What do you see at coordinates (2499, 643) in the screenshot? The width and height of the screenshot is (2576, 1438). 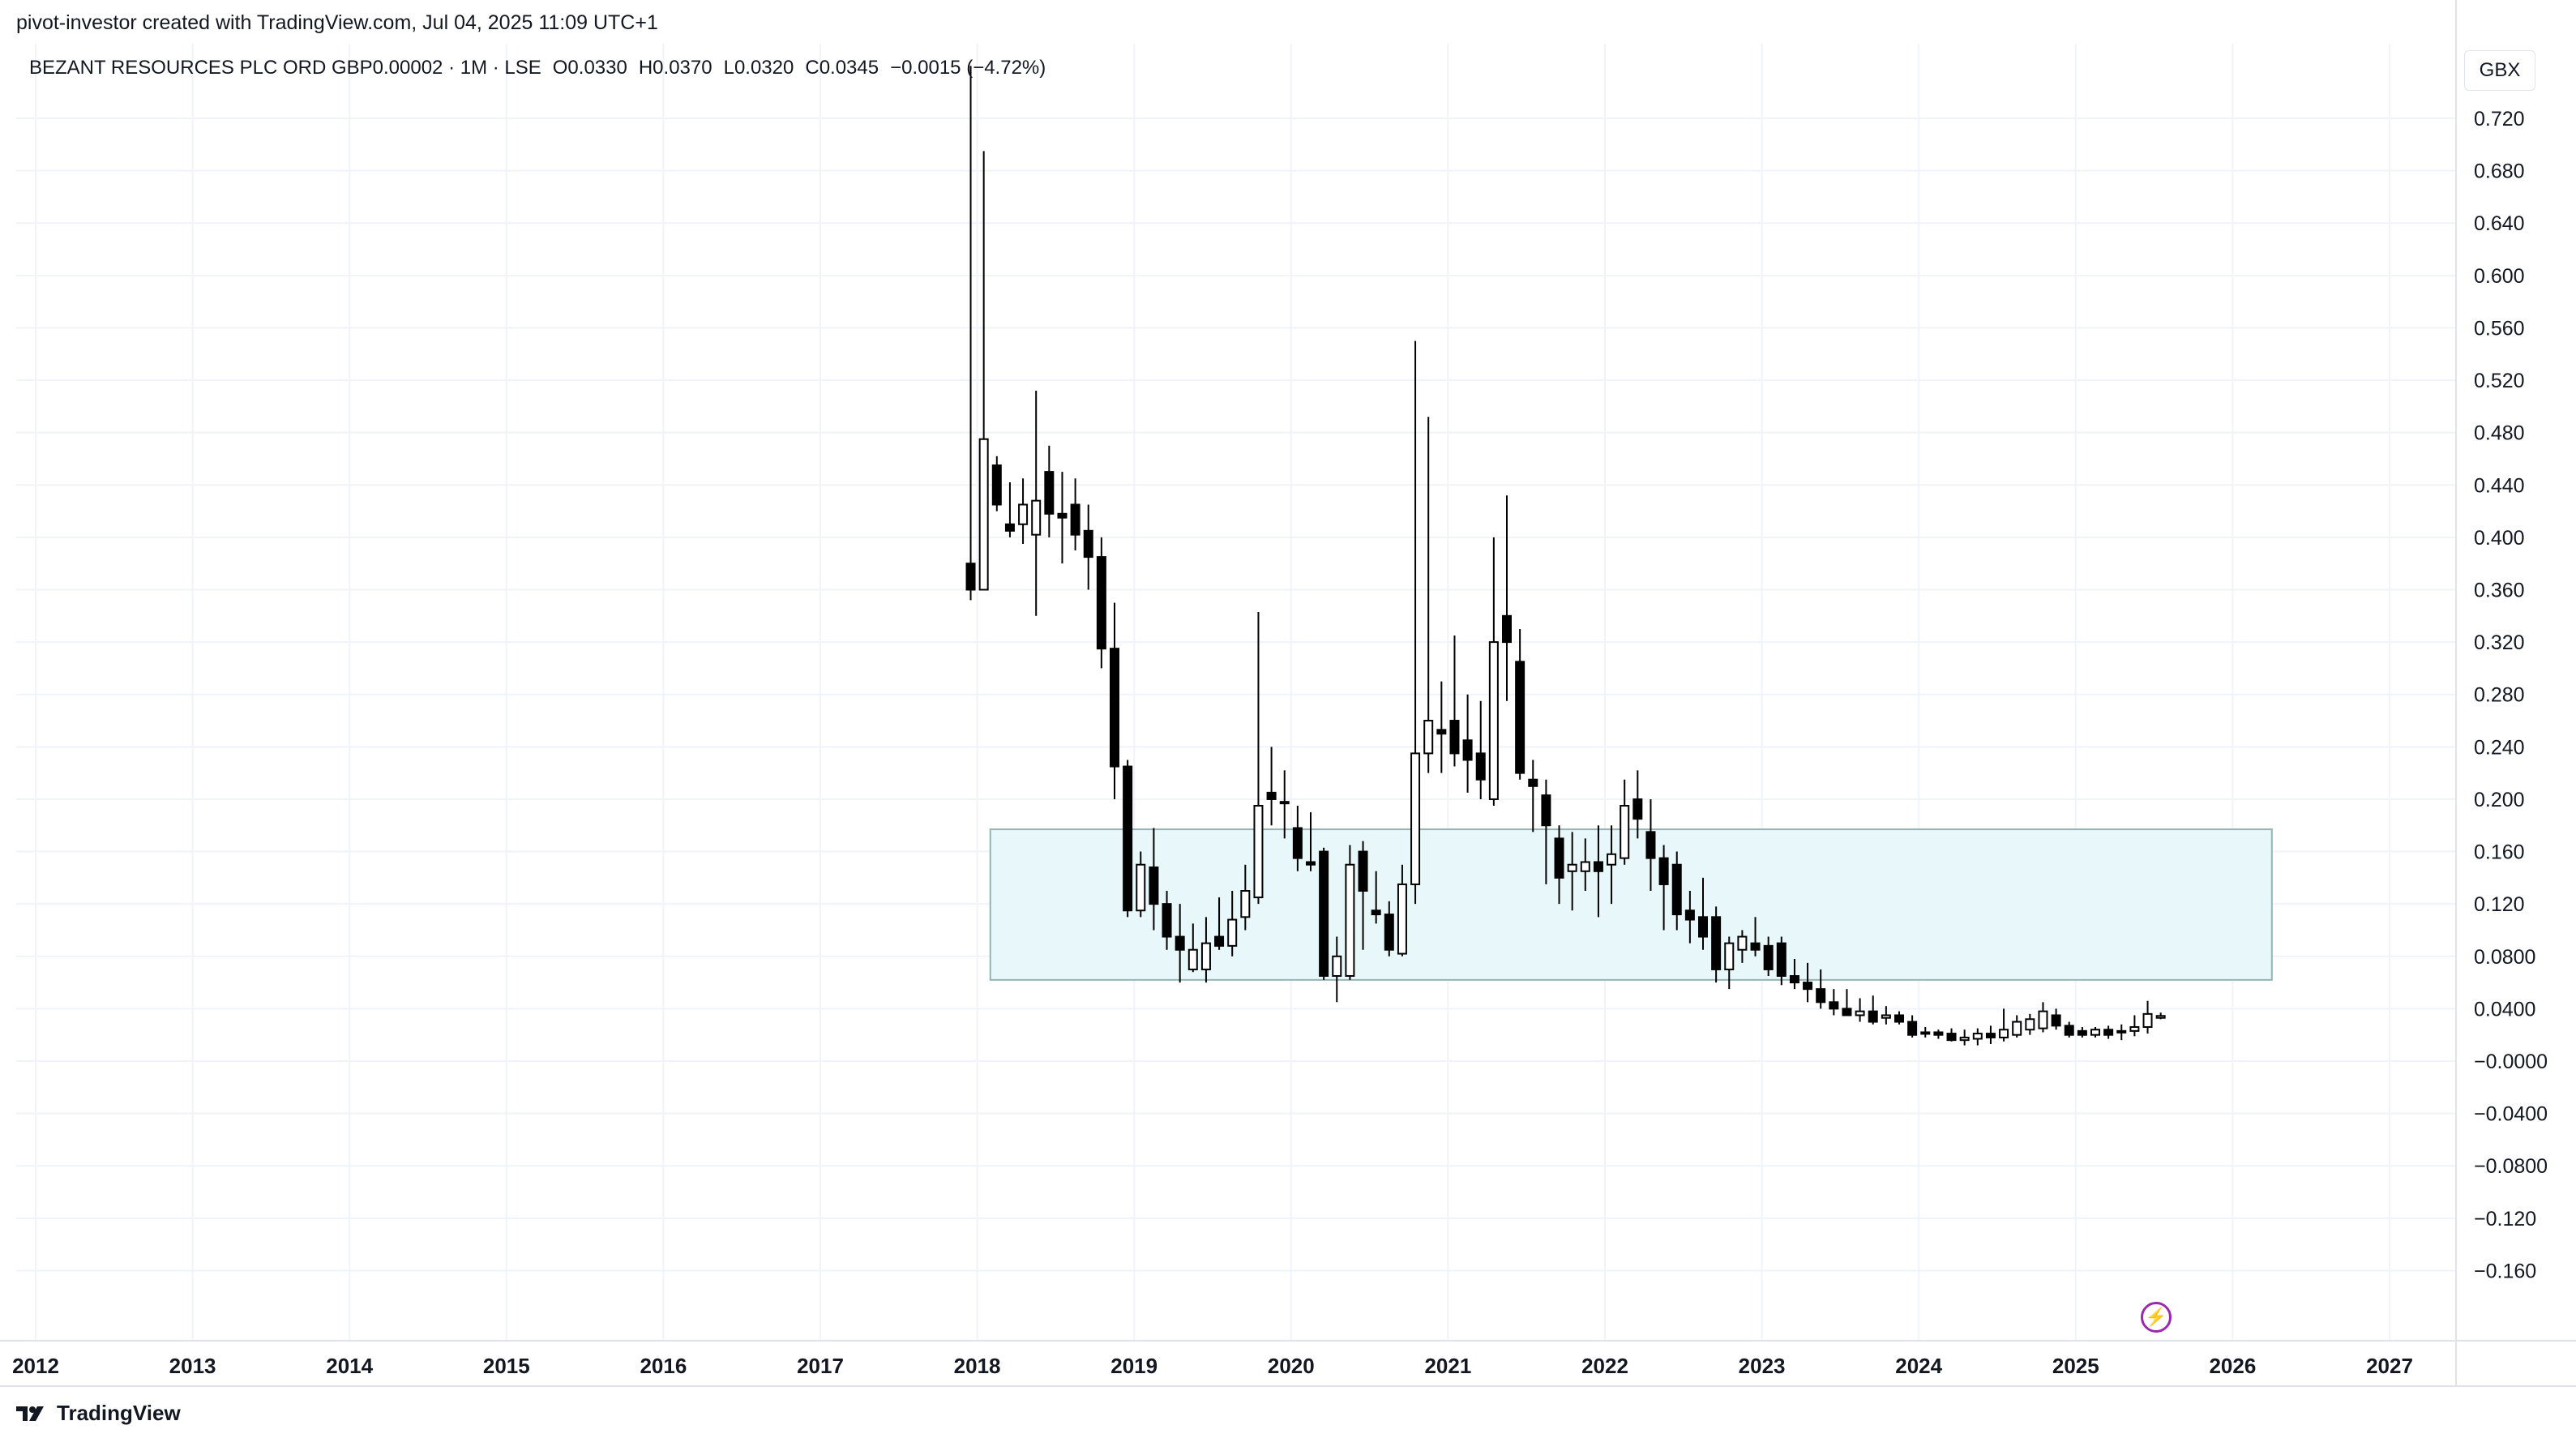 I see `price-tick-label: 0.320` at bounding box center [2499, 643].